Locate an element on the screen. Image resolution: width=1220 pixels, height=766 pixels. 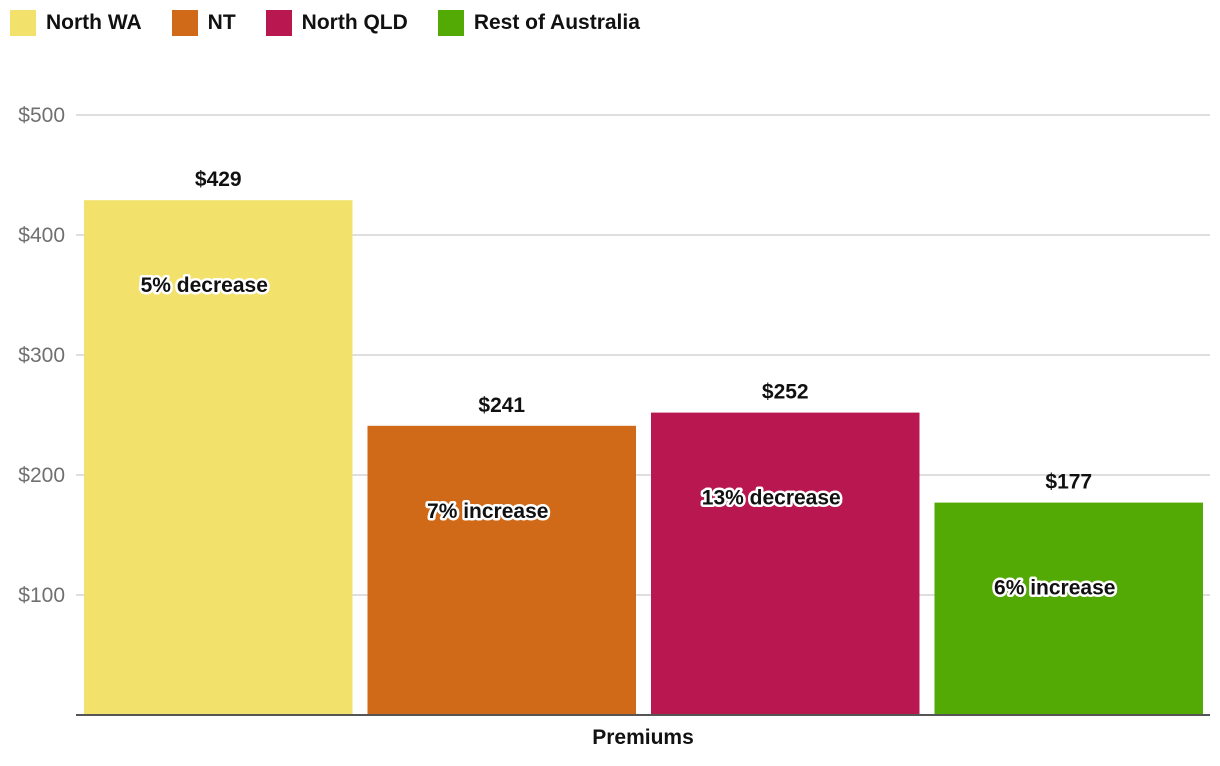
value-label-north-qld: $252 is located at coordinates (785, 392).